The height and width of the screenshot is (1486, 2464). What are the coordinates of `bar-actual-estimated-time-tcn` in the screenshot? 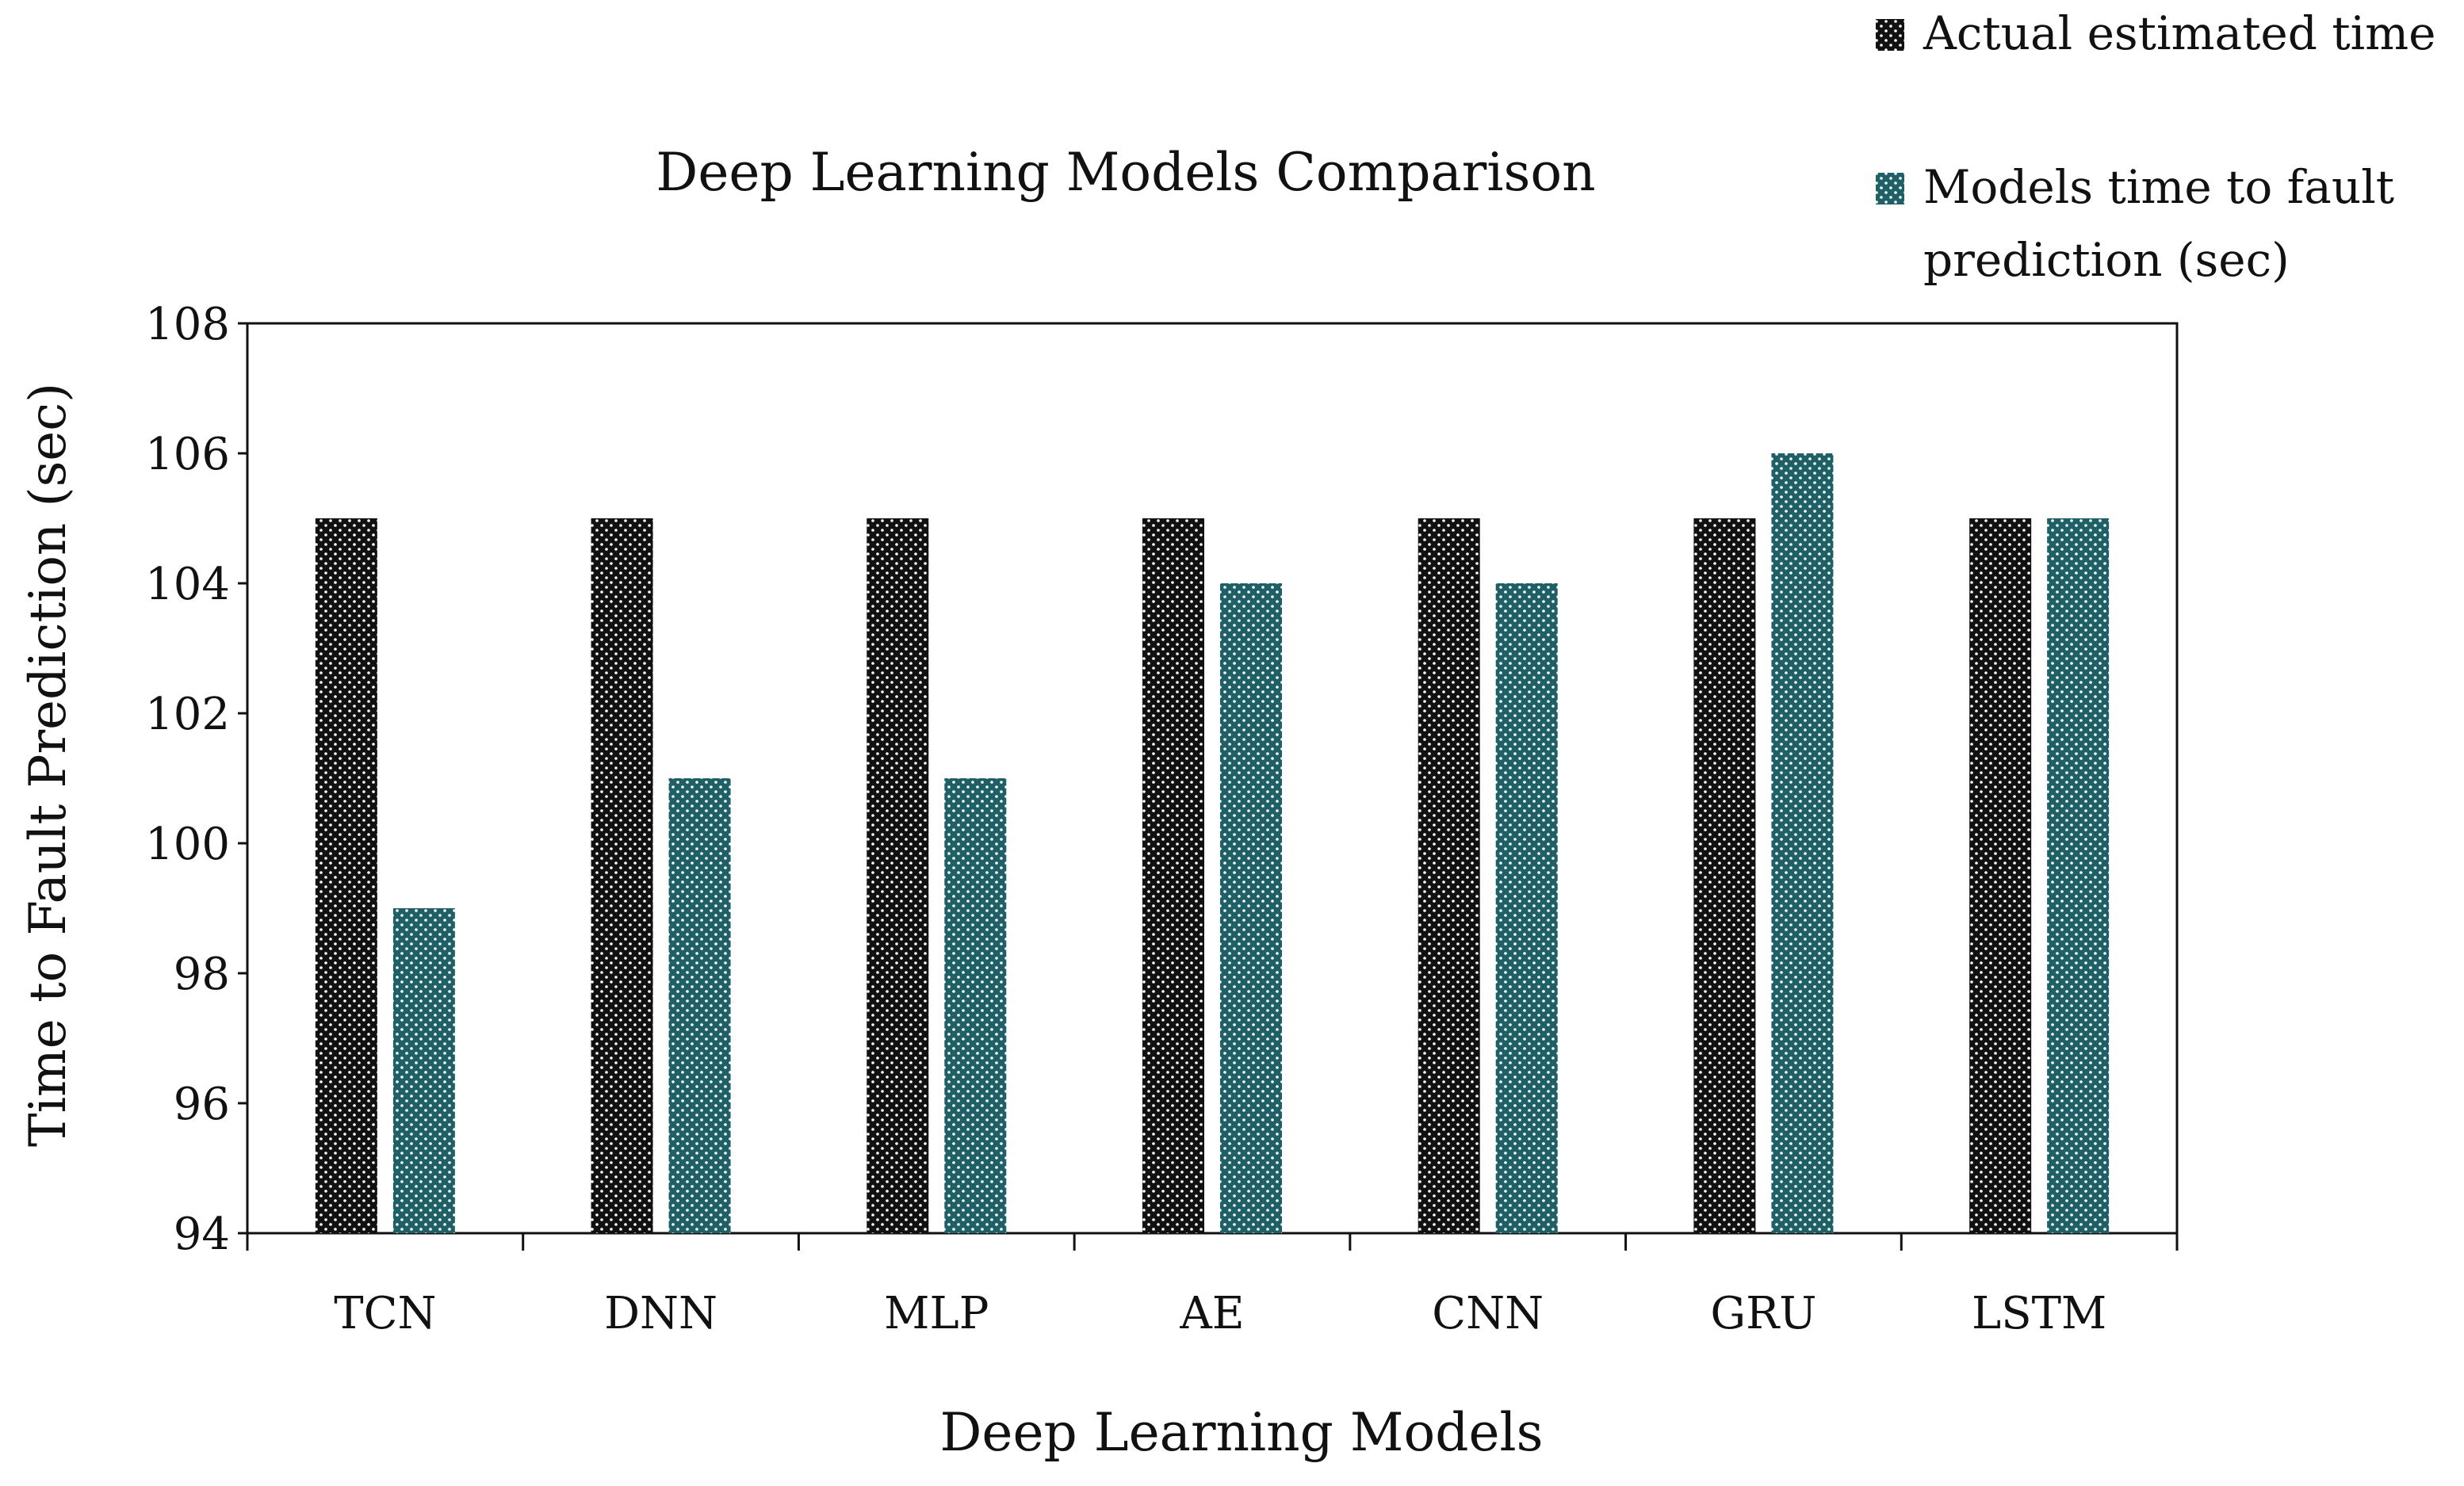 It's located at (346, 875).